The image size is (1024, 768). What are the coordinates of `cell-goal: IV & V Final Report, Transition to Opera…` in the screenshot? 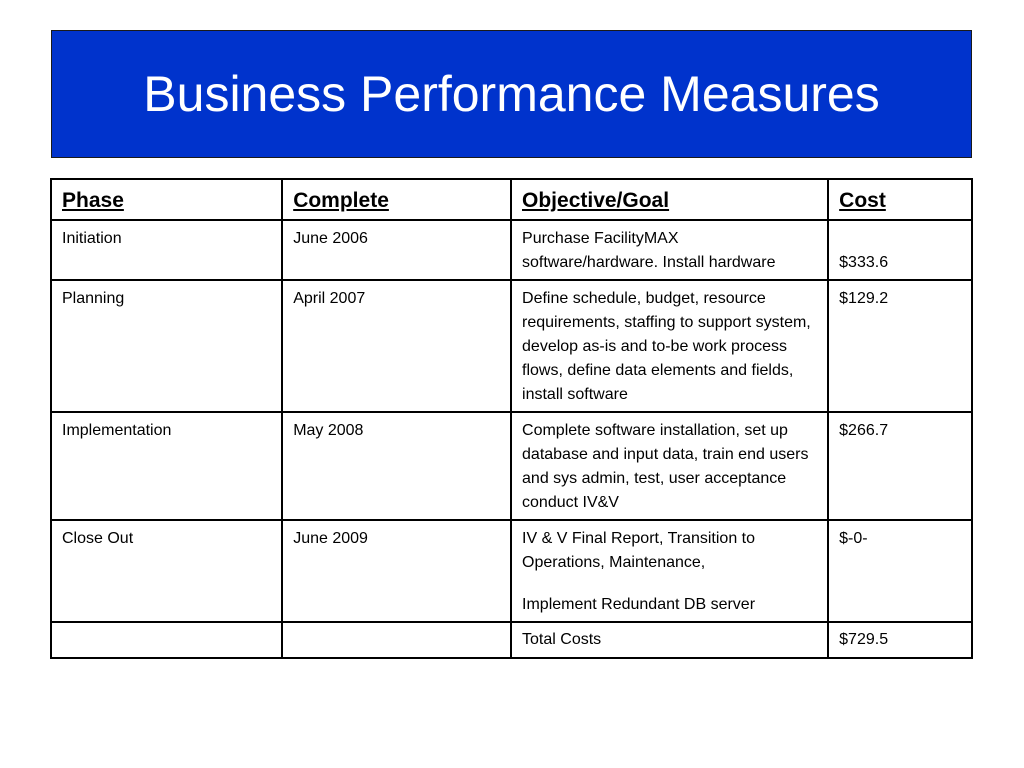 It's located at (670, 571).